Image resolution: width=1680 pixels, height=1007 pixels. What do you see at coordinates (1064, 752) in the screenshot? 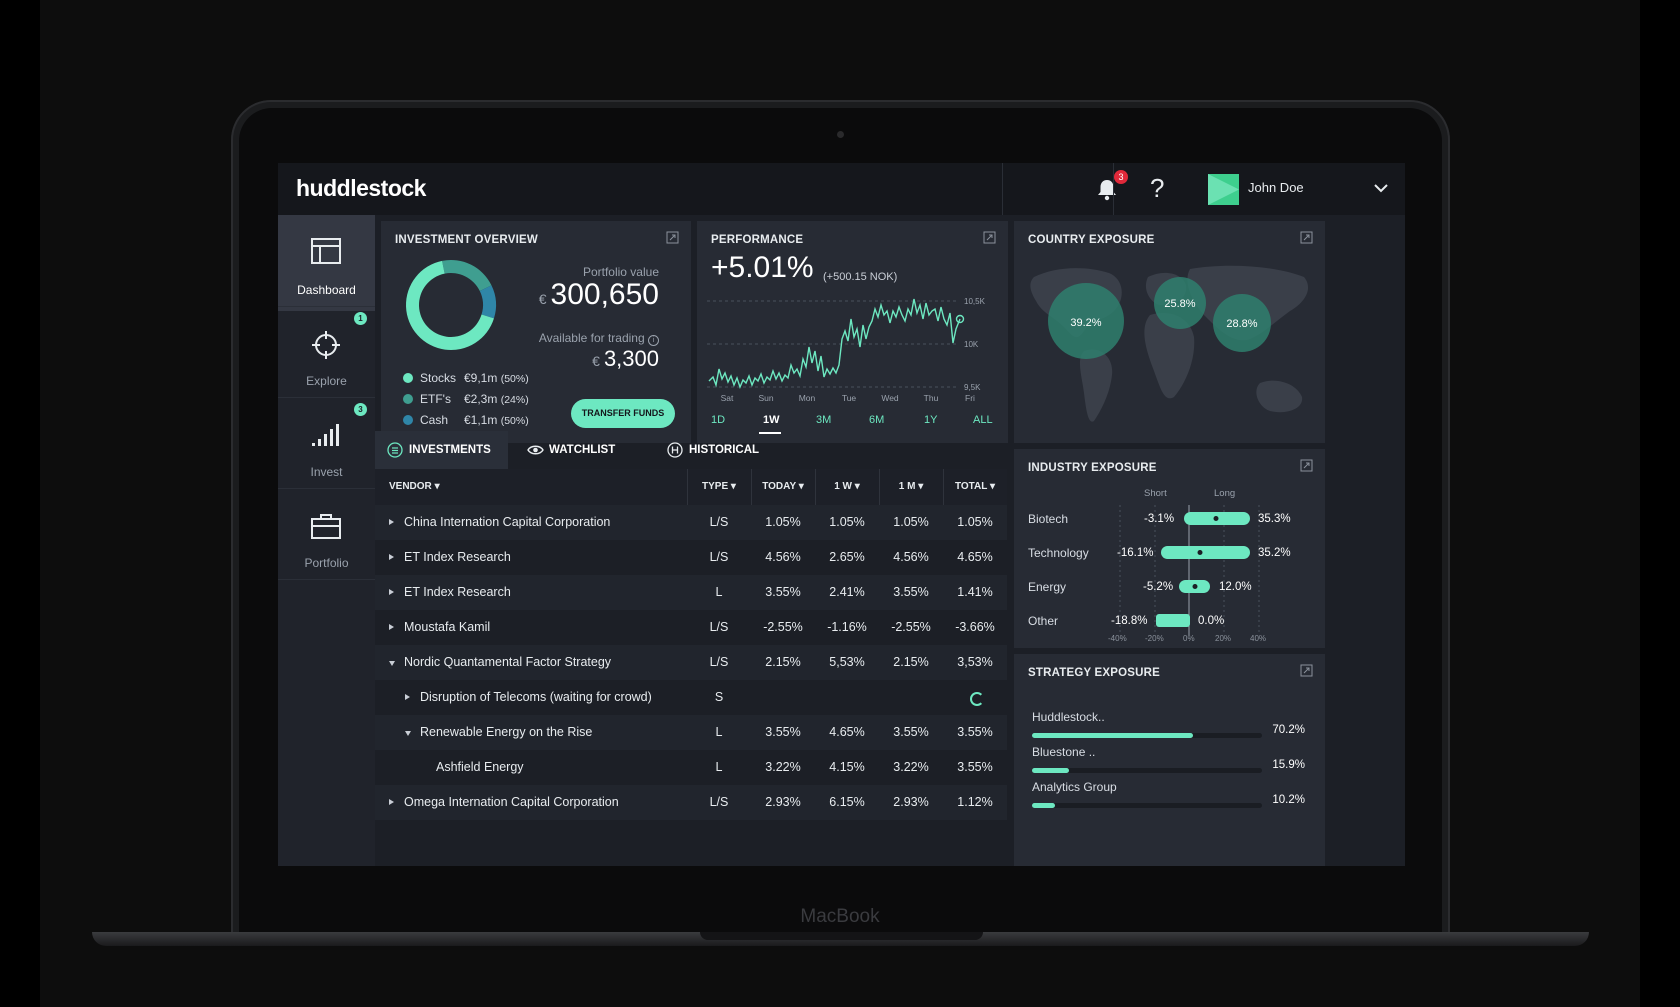
I see `strategy-name: Bluestone ..` at bounding box center [1064, 752].